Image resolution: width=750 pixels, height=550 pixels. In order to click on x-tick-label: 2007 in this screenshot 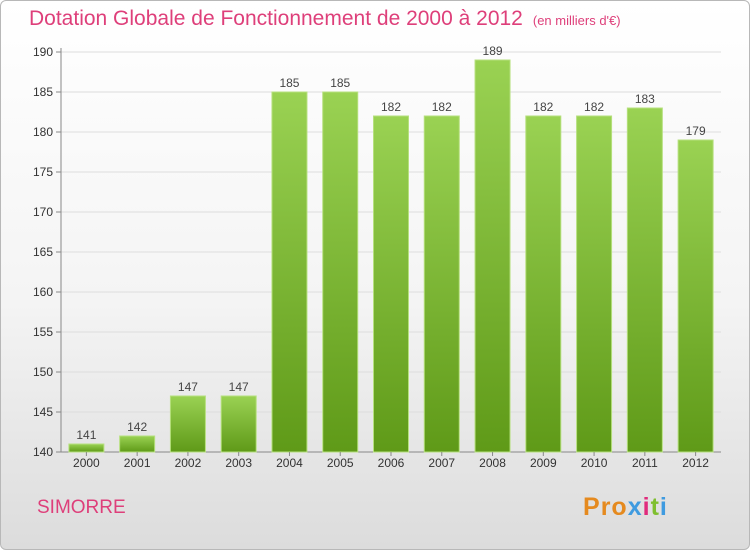, I will do `click(441, 463)`.